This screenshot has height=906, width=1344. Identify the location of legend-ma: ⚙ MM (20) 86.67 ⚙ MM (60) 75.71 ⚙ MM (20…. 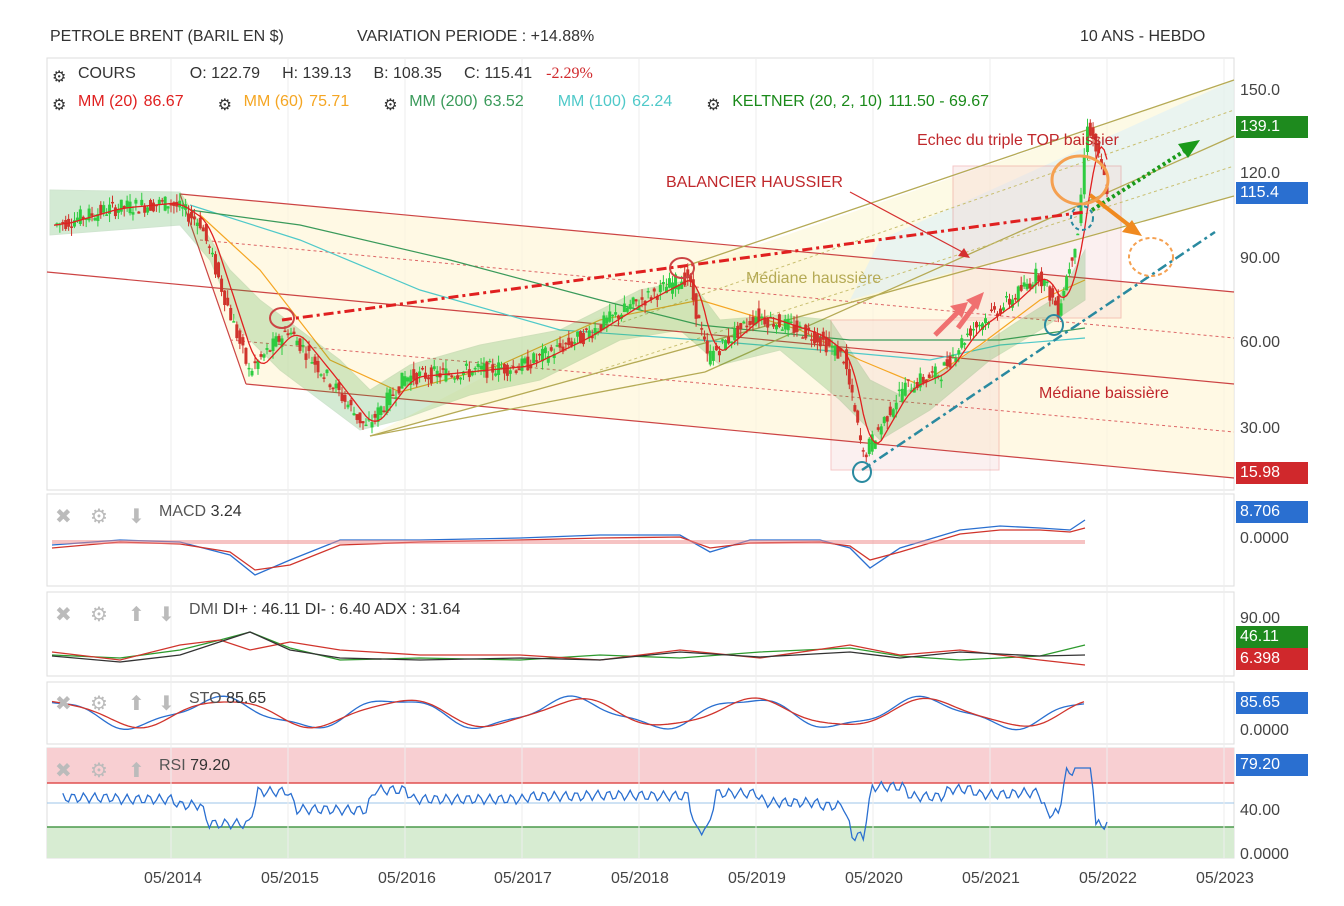
(521, 103).